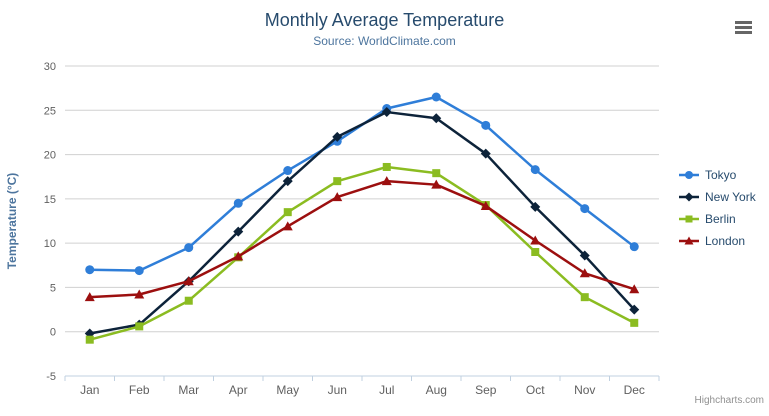 The height and width of the screenshot is (416, 769). I want to click on legend-item-berlin: Berlin, so click(717, 219).